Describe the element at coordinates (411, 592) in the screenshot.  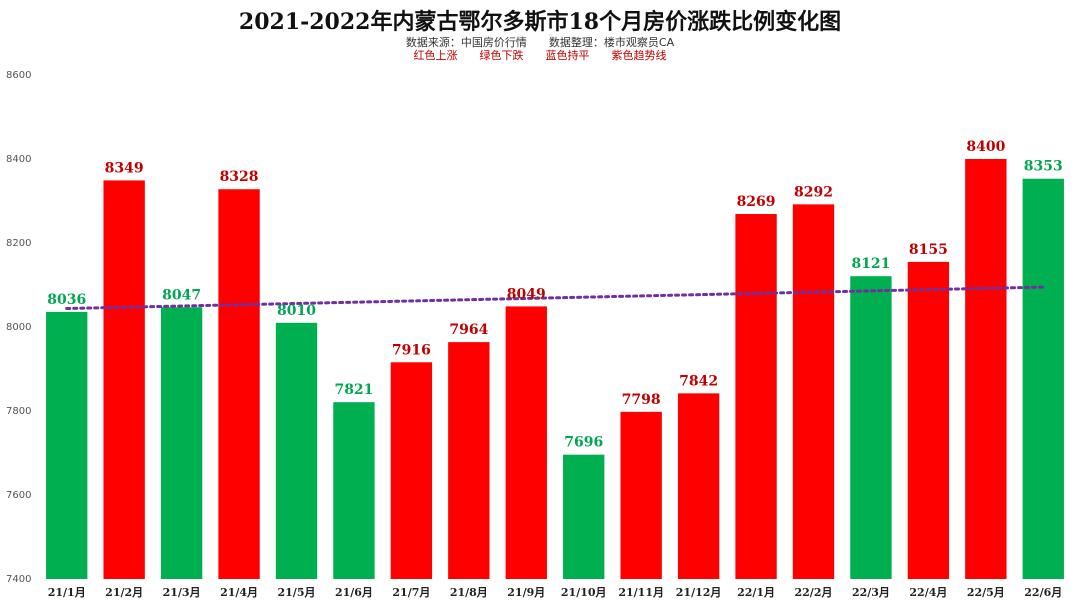
I see `x-tick-label: 21/7月` at that location.